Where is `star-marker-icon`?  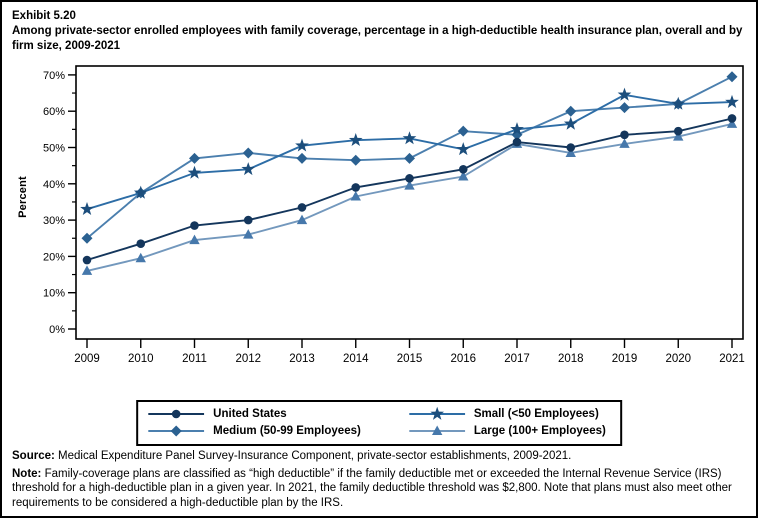
star-marker-icon is located at coordinates (436, 413).